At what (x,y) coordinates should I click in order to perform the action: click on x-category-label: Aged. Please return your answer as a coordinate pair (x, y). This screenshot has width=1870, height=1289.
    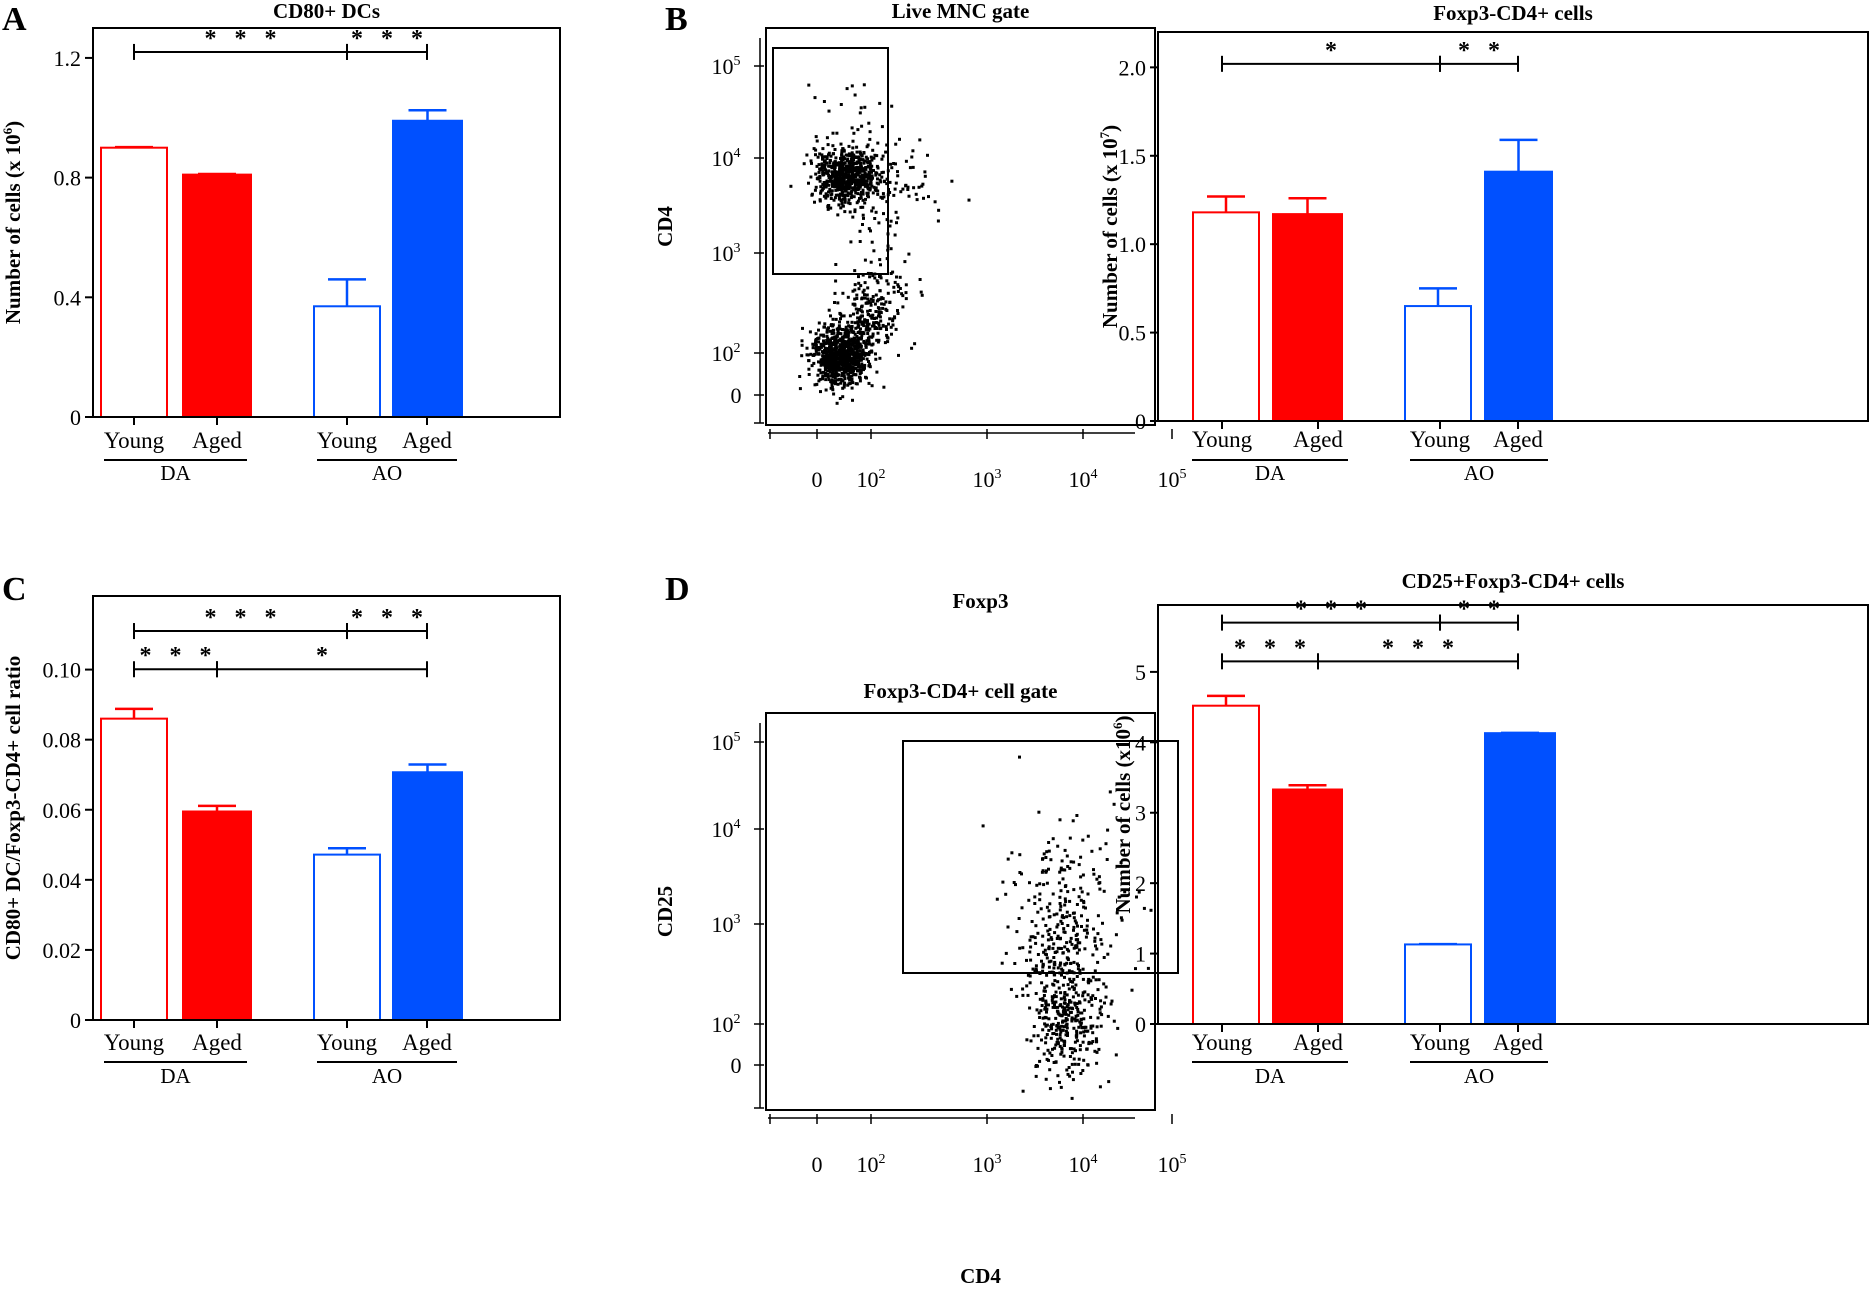
    Looking at the image, I should click on (427, 1042).